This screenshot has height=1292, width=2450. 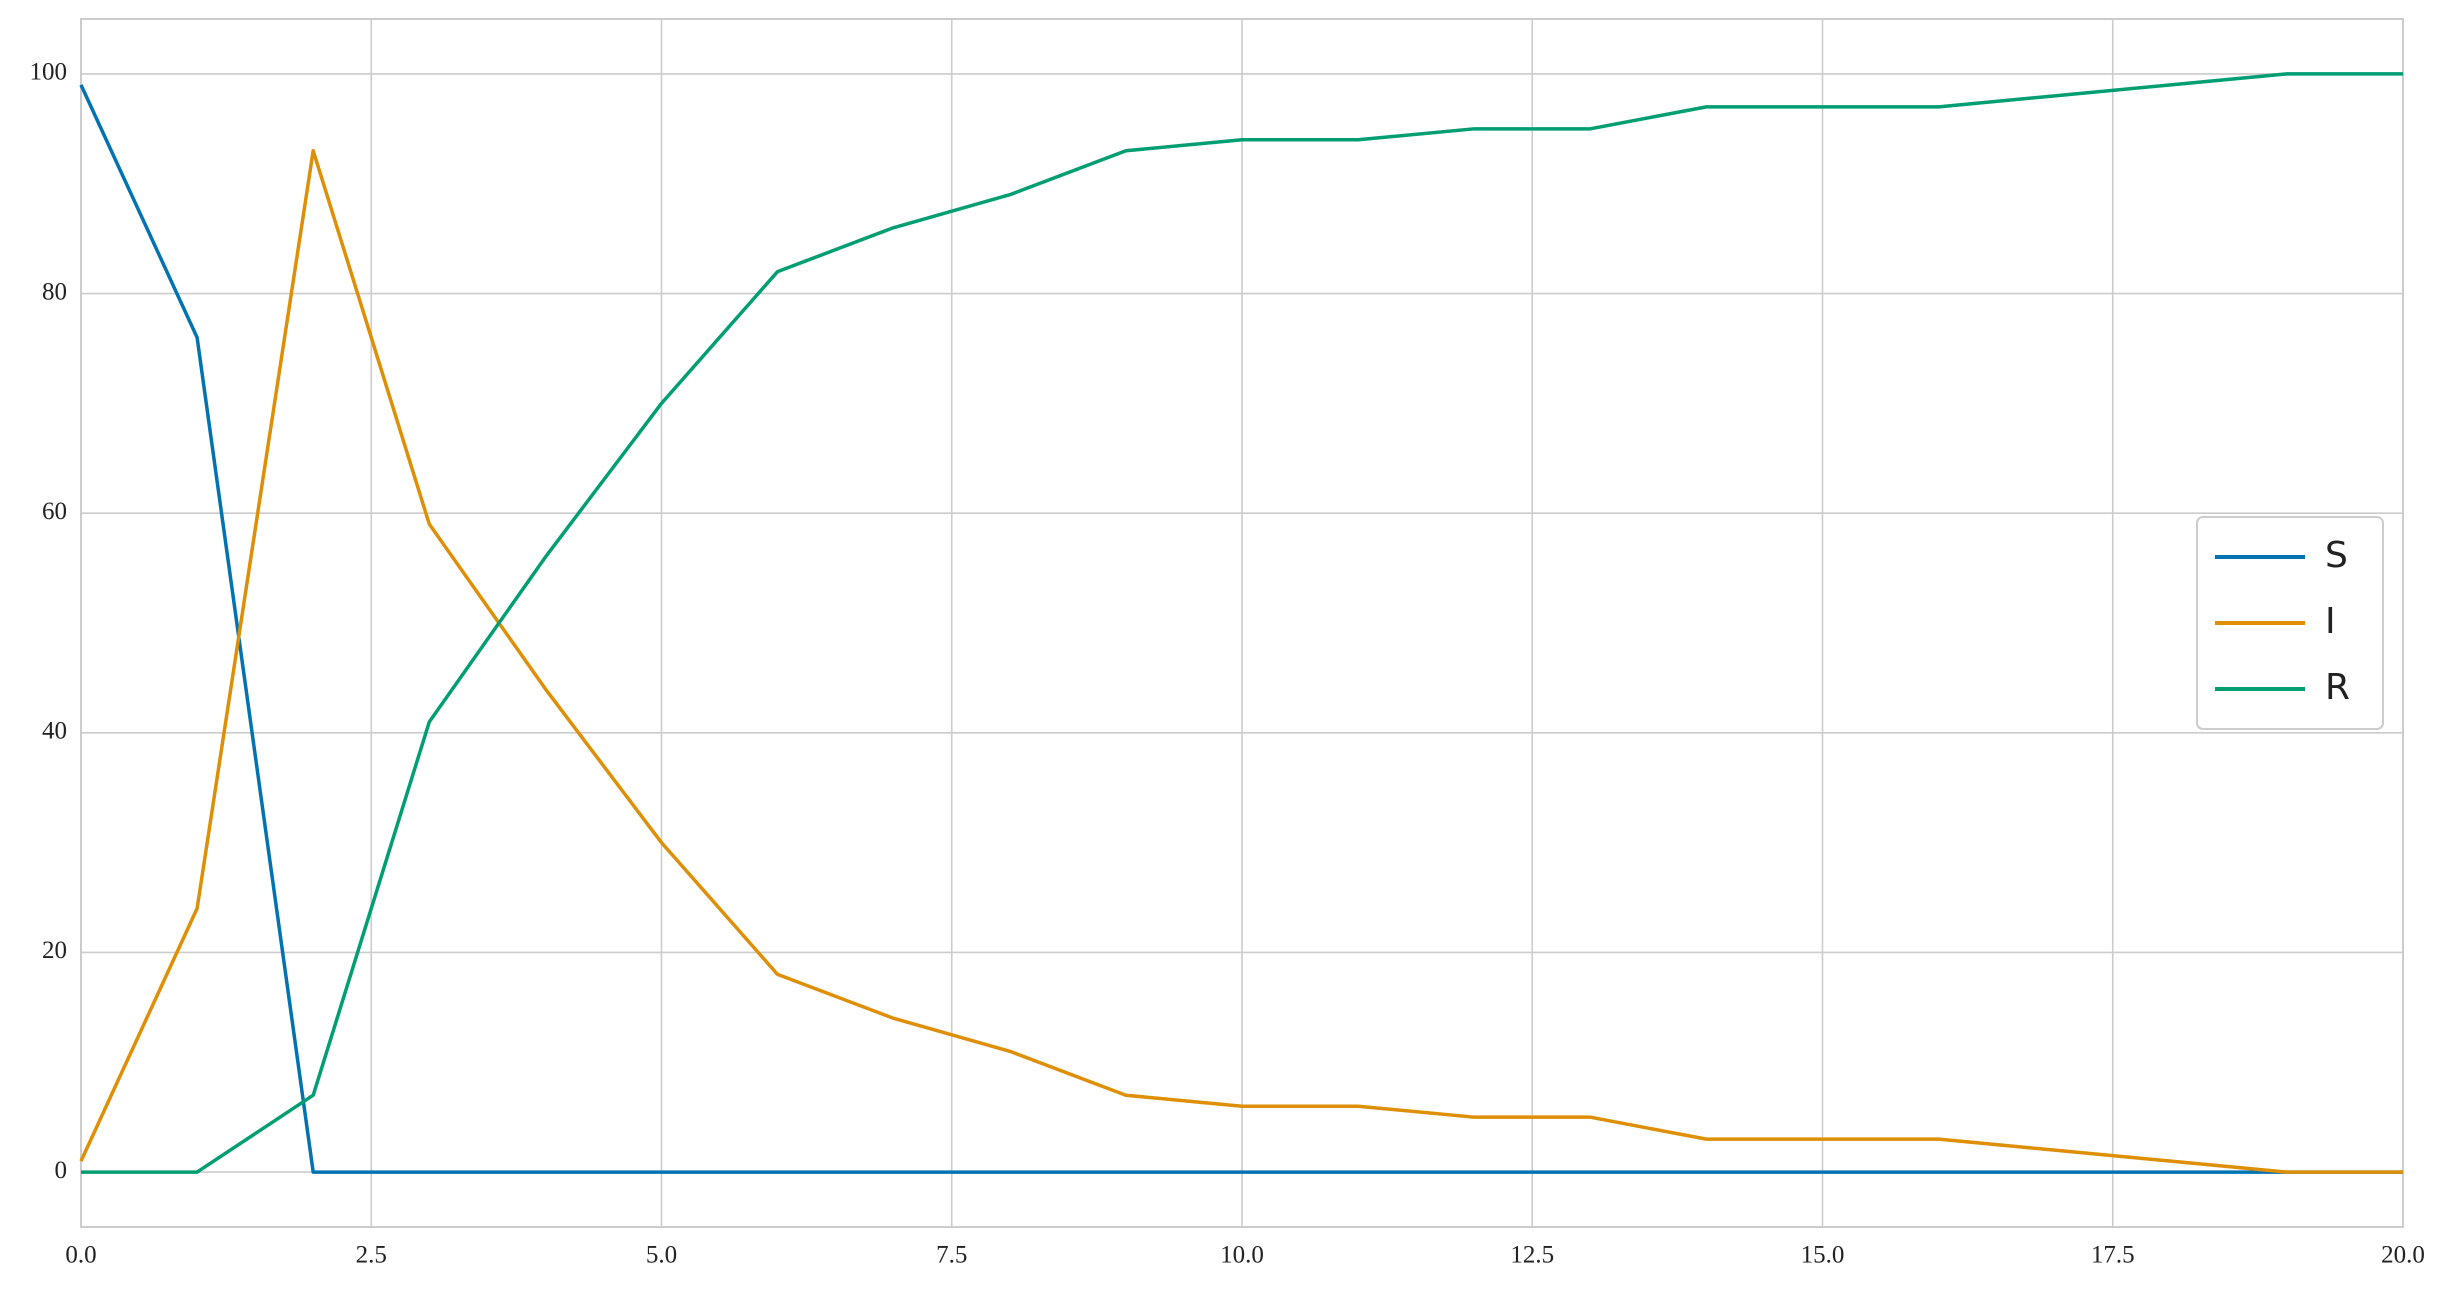 What do you see at coordinates (54, 511) in the screenshot?
I see `y-tick-label: 60` at bounding box center [54, 511].